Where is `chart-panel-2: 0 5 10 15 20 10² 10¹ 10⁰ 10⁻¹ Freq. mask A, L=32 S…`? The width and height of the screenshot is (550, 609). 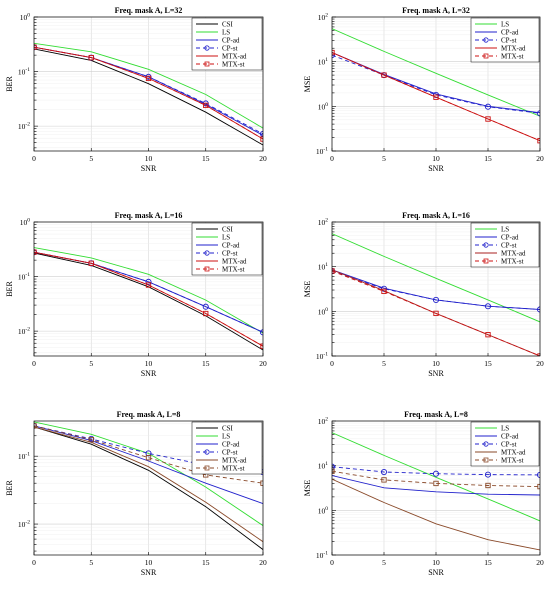 chart-panel-2: 0 5 10 15 20 10² 10¹ 10⁰ 10⁻¹ Freq. mask A, L=32 S… is located at coordinates (423, 89).